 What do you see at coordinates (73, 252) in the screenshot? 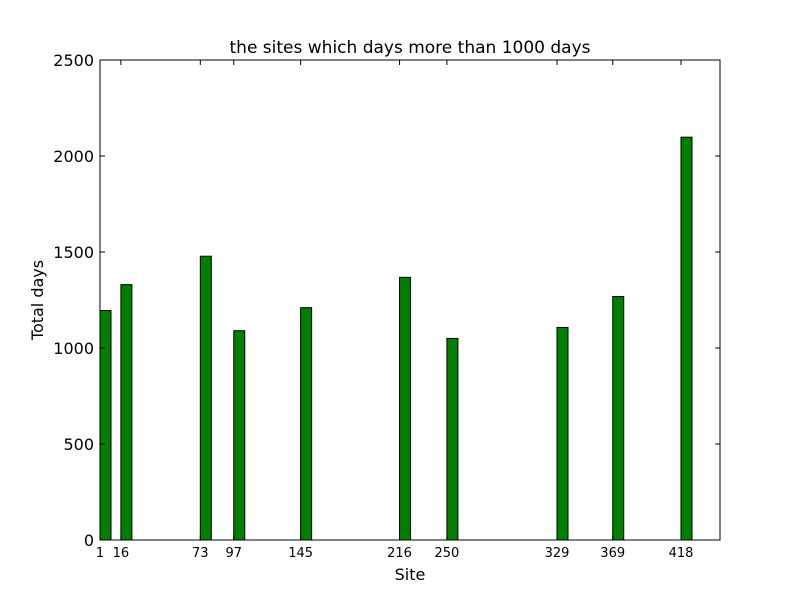
I see `y-tick-label-1500: 1500` at bounding box center [73, 252].